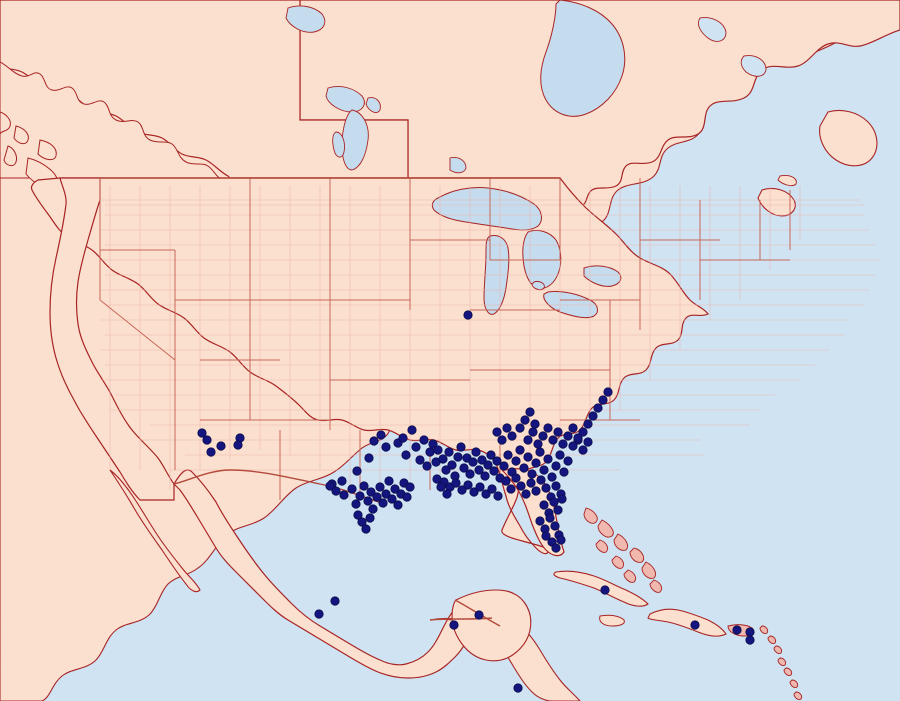 Image resolution: width=900 pixels, height=701 pixels. I want to click on british-columbia-coast, so click(115, 121).